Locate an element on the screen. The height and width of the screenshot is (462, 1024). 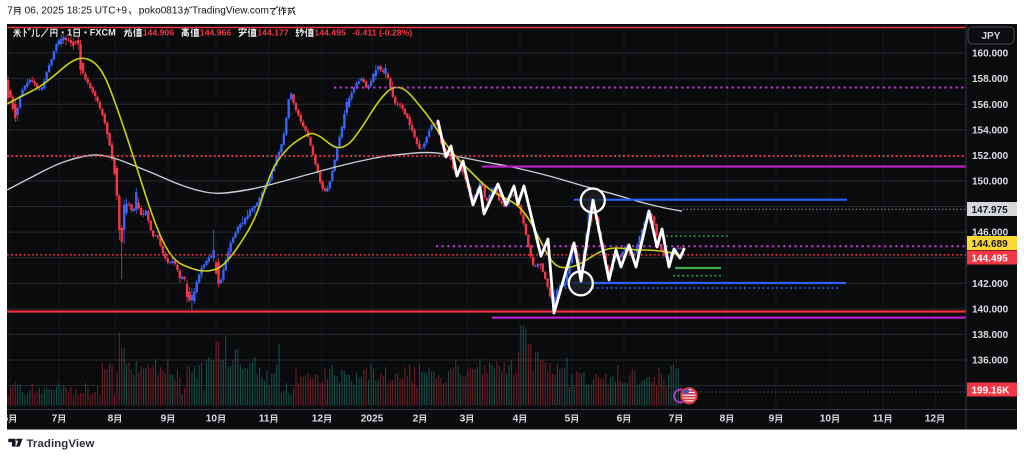
svg-text: -0.411 (-0.28%) is located at coordinates (382, 33).